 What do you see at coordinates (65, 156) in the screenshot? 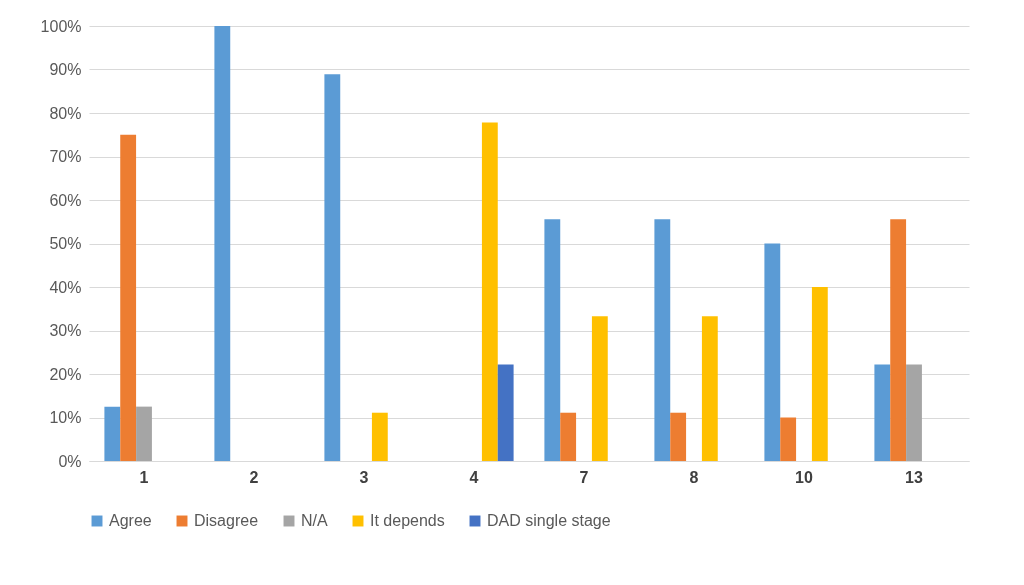
I see `y-tick-label: 70%` at bounding box center [65, 156].